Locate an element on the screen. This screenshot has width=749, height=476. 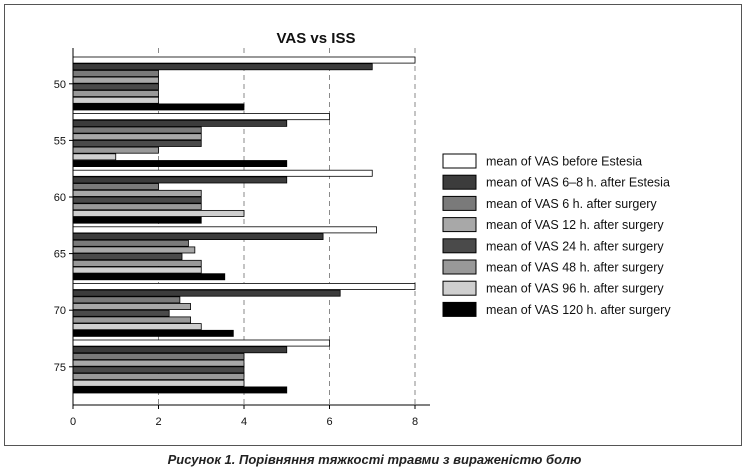
y-tick-label-65: 65 is located at coordinates (60, 255).